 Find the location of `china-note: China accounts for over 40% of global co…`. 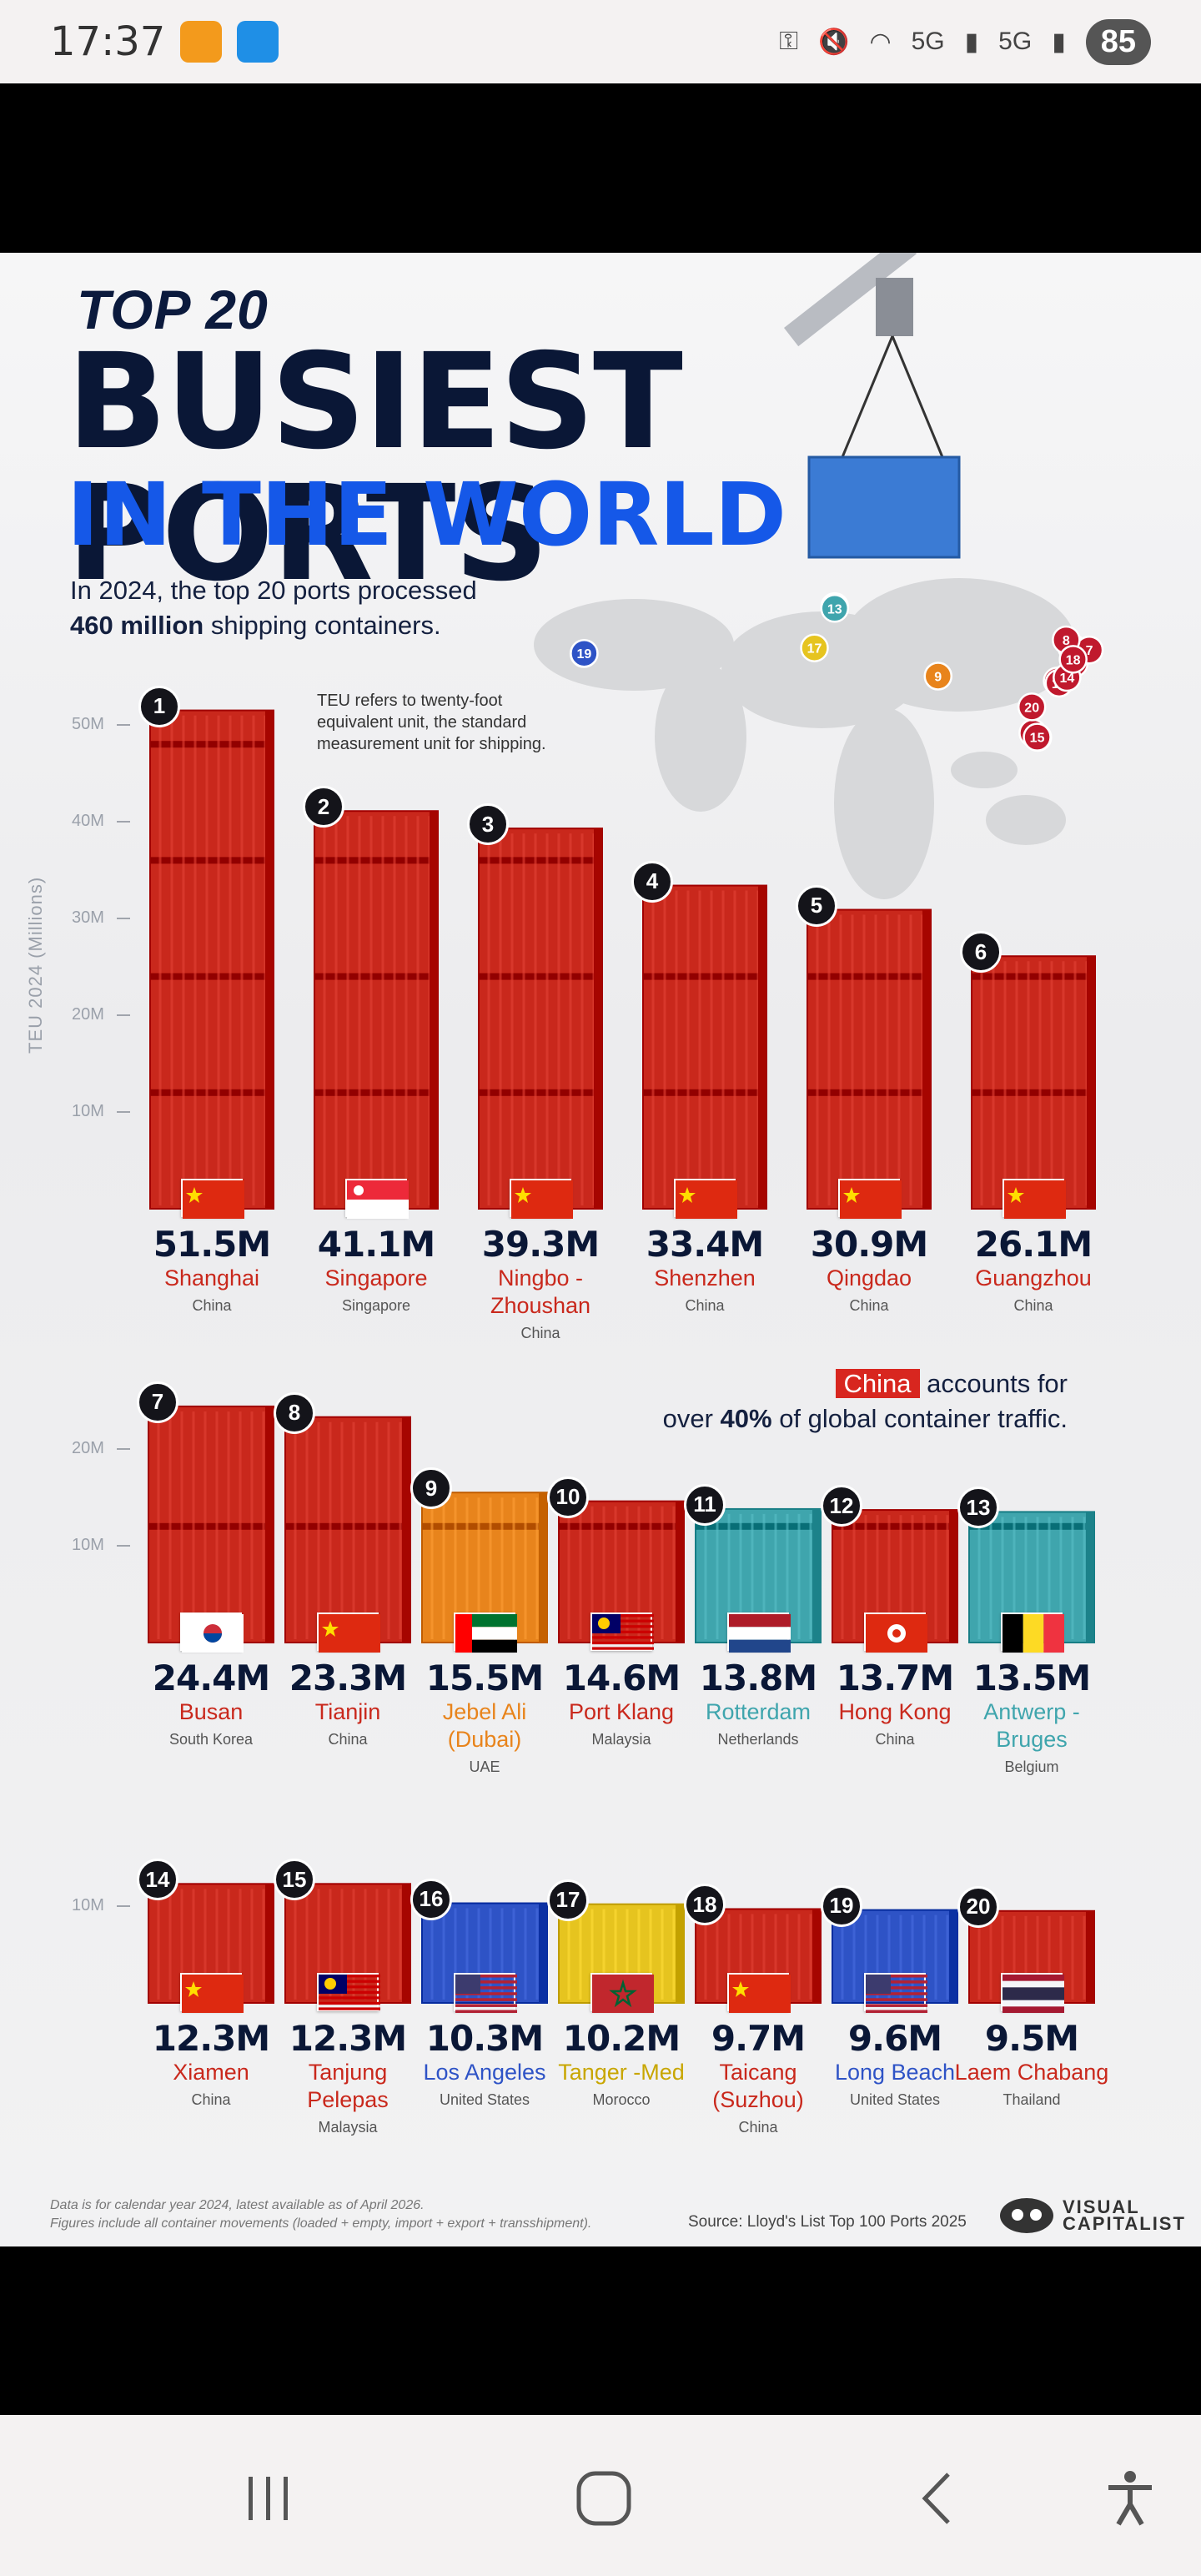

china-note: China accounts for over 40% of global co… is located at coordinates (826, 1401).